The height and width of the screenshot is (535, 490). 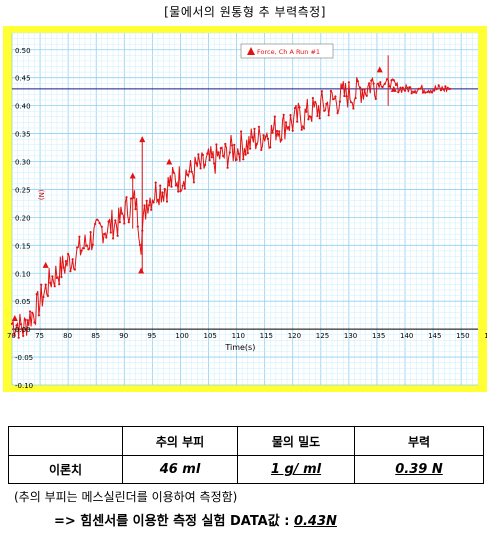 What do you see at coordinates (67, 336) in the screenshot?
I see `x-tick-label: 80` at bounding box center [67, 336].